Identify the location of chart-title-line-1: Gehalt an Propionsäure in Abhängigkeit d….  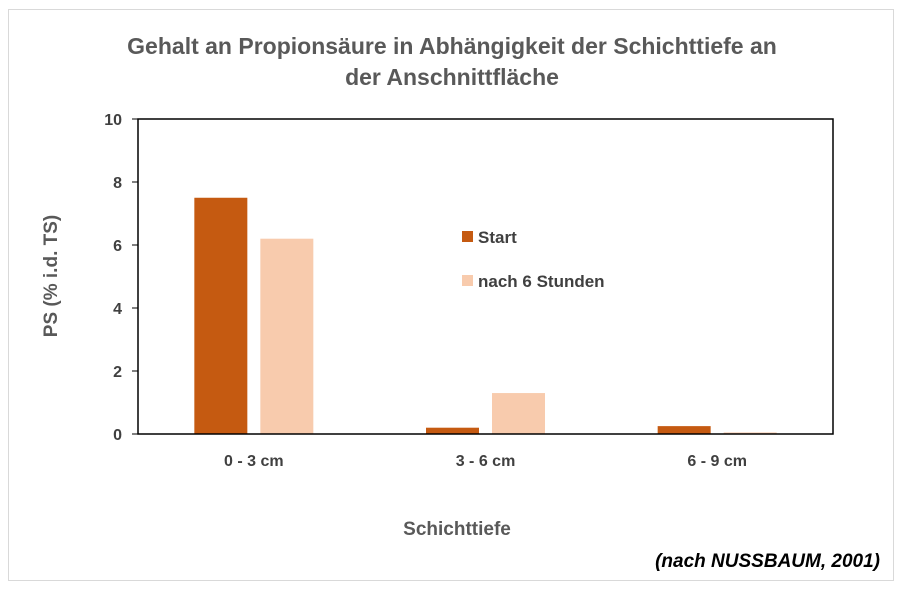
(452, 46).